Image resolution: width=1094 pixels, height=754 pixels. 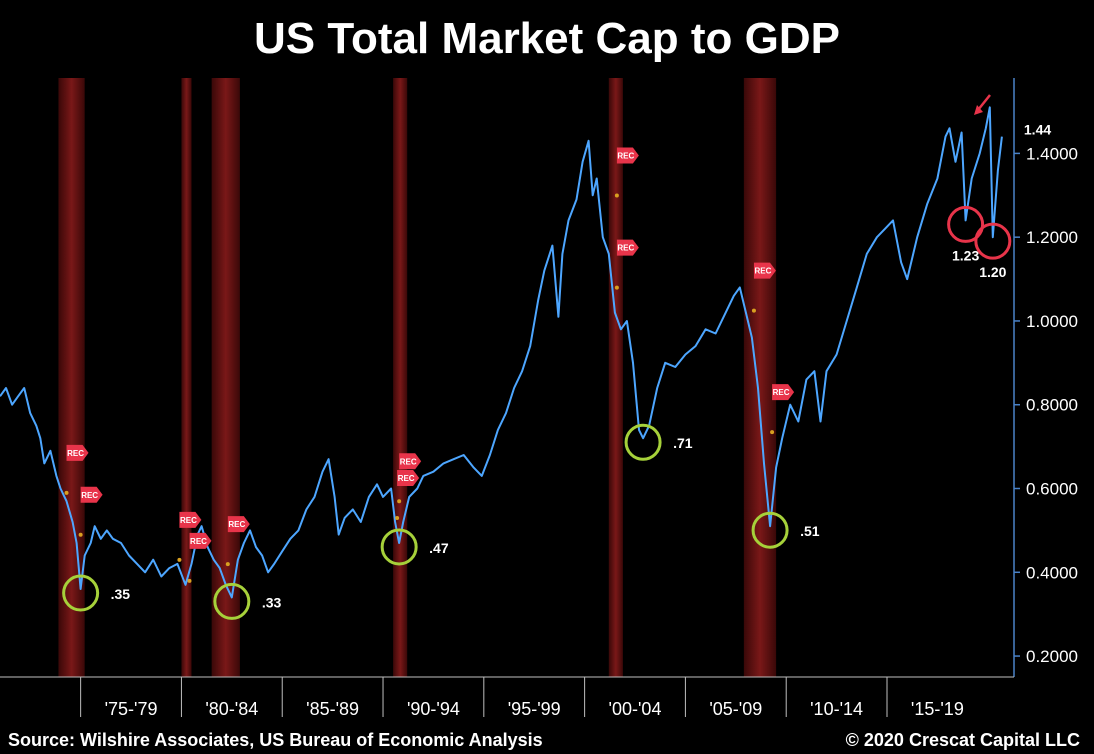 I want to click on x-period-label-1: '80-'84, so click(x=231, y=709).